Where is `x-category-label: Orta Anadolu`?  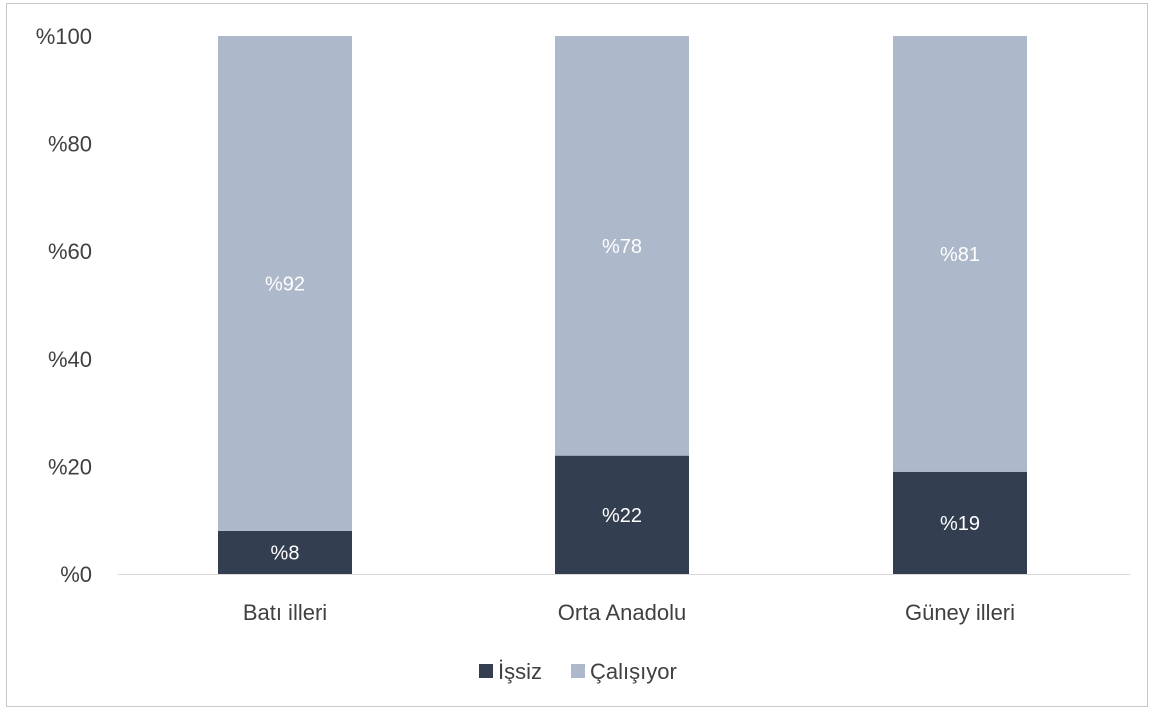 x-category-label: Orta Anadolu is located at coordinates (622, 612).